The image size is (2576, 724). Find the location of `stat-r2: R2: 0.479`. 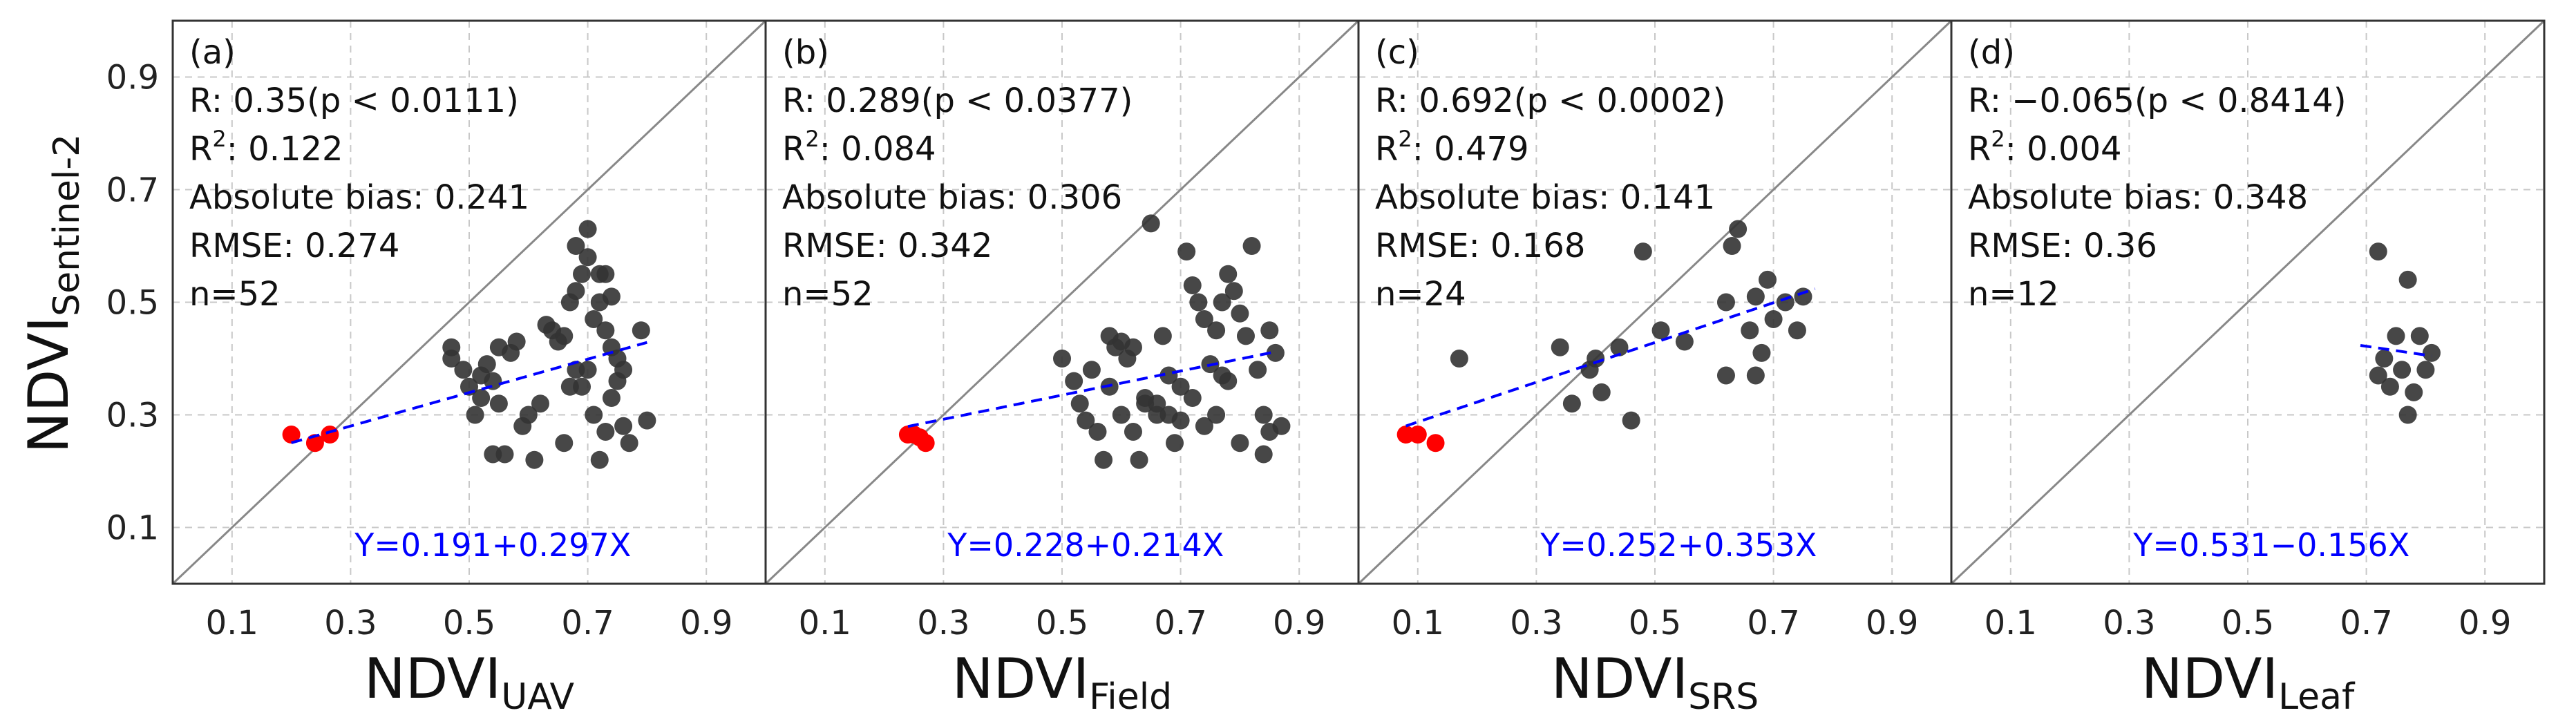

stat-r2: R2: 0.479 is located at coordinates (1452, 147).